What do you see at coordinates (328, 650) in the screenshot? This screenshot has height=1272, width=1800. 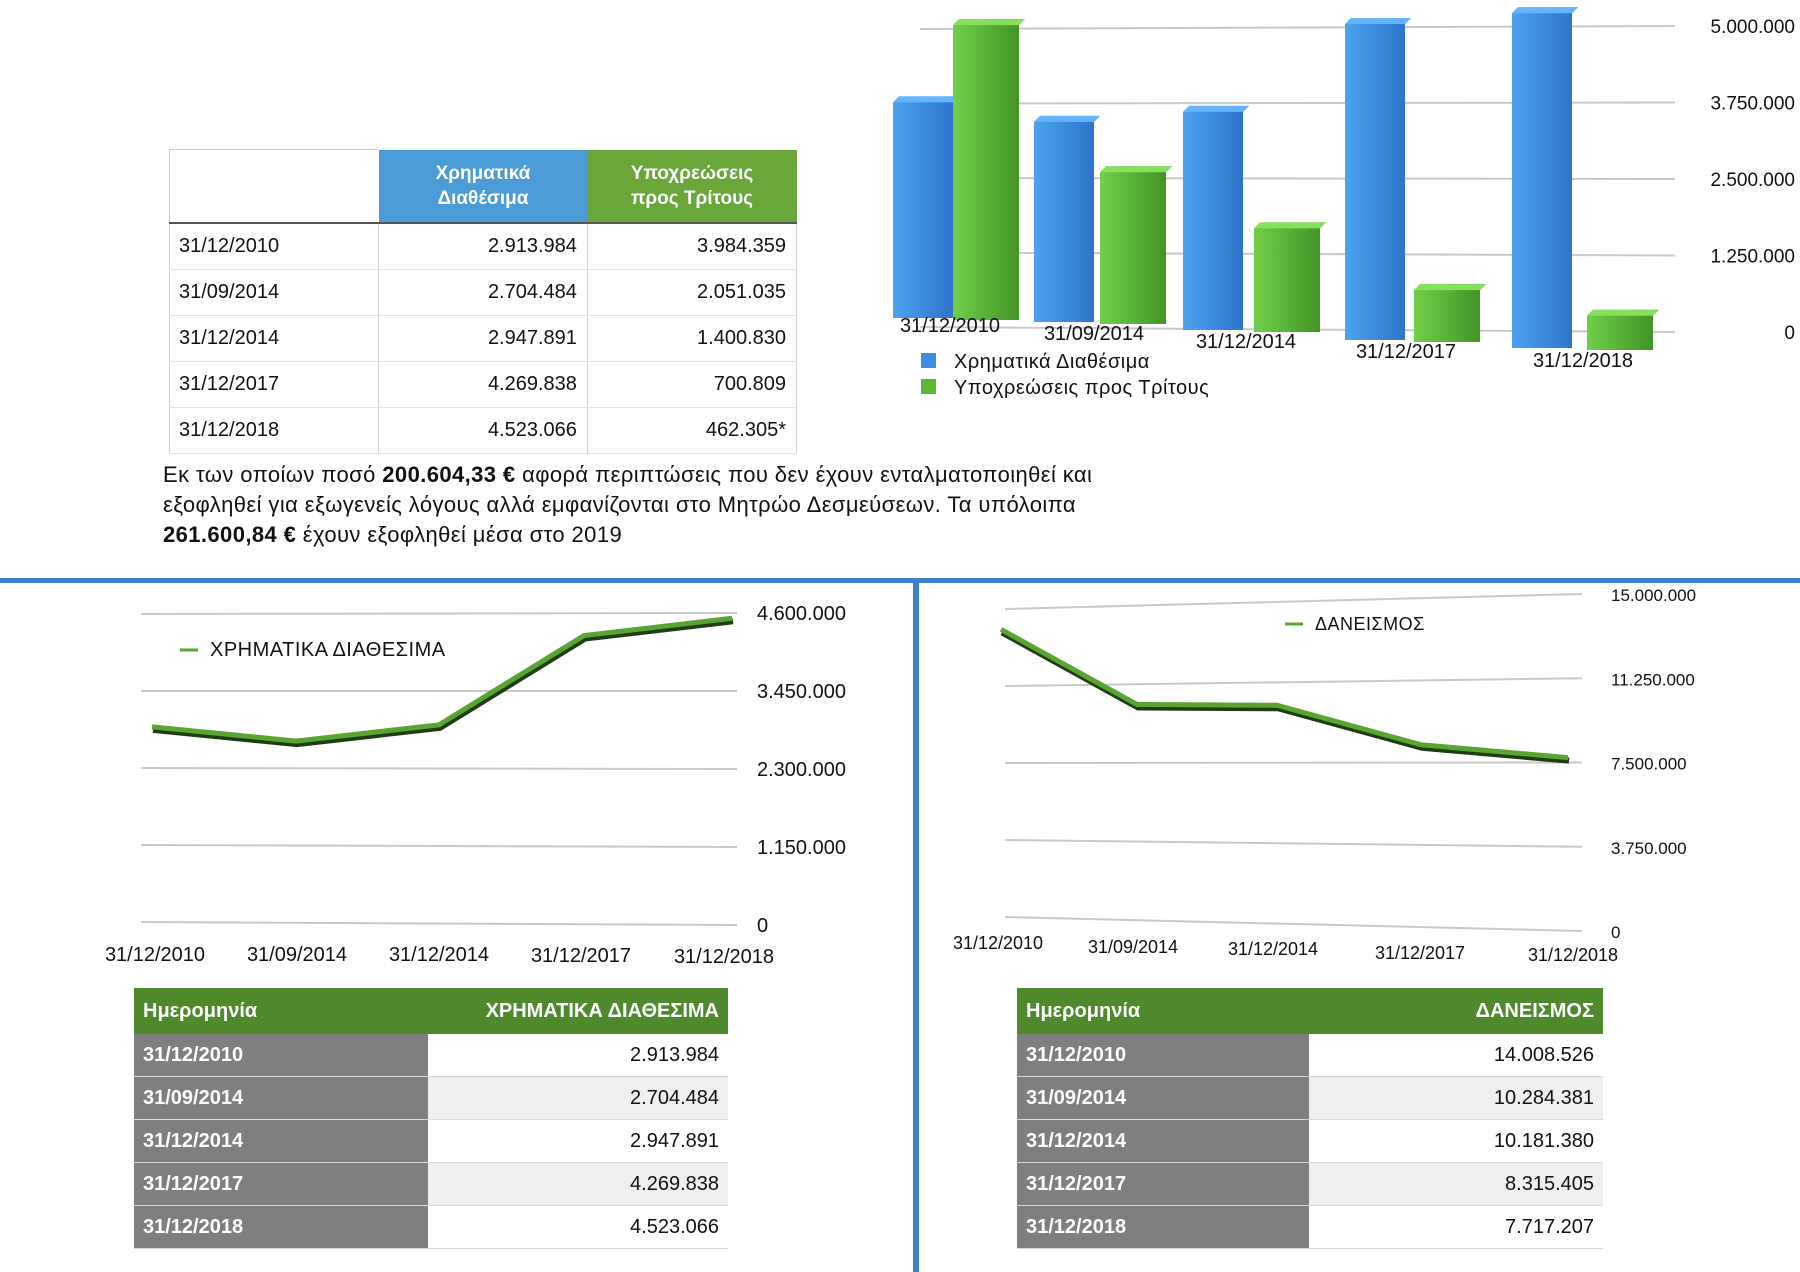 I see `legend-label: ΧΡΗΜΑΤΙΚΑ ΔΙΑΘΕΣΙΜΑ` at bounding box center [328, 650].